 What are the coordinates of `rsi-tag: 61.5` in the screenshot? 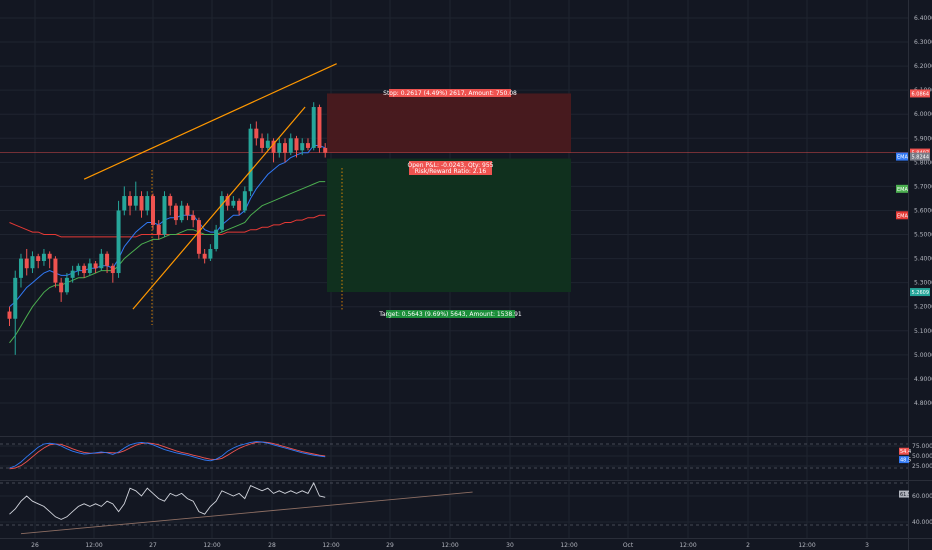 It's located at (905, 495).